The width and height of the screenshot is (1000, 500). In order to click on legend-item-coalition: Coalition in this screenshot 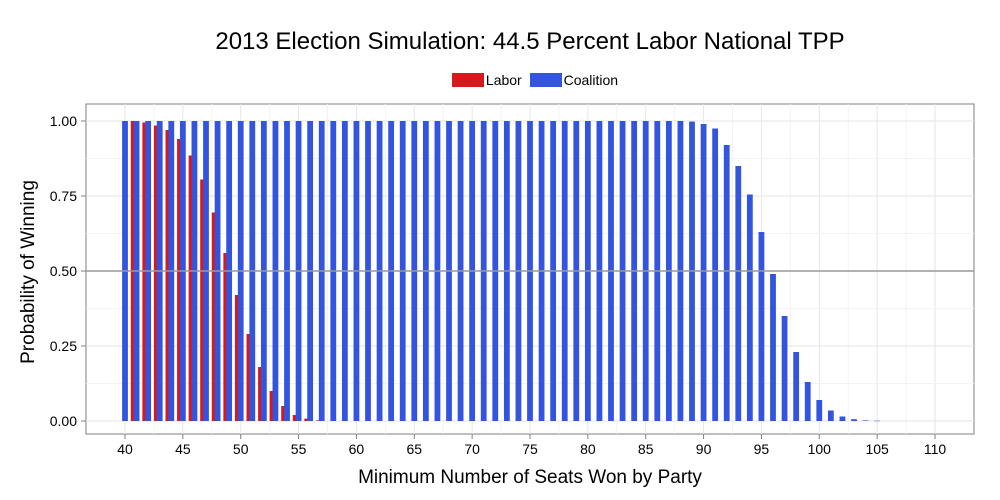, I will do `click(574, 80)`.